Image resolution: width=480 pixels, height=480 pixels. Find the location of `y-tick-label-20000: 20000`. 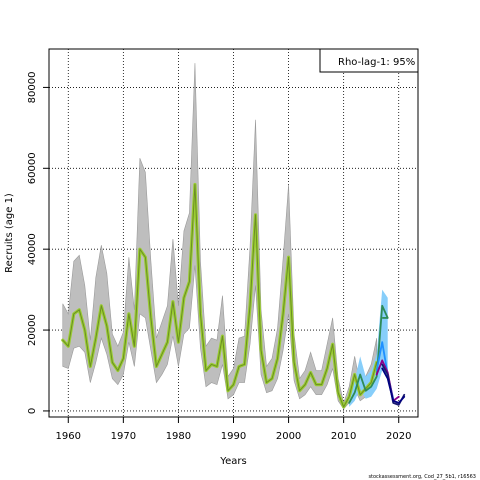

y-tick-label-20000: 20000 is located at coordinates (32, 330).